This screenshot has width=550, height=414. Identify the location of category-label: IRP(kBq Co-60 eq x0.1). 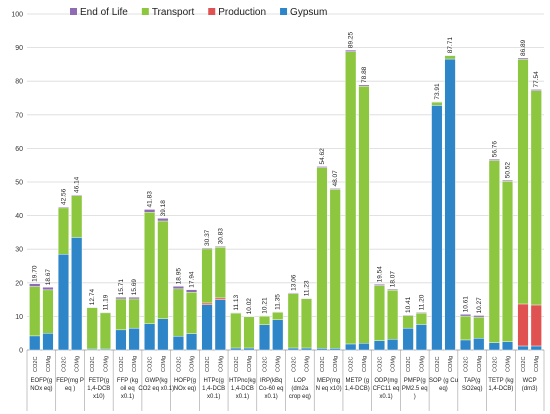
(271, 389).